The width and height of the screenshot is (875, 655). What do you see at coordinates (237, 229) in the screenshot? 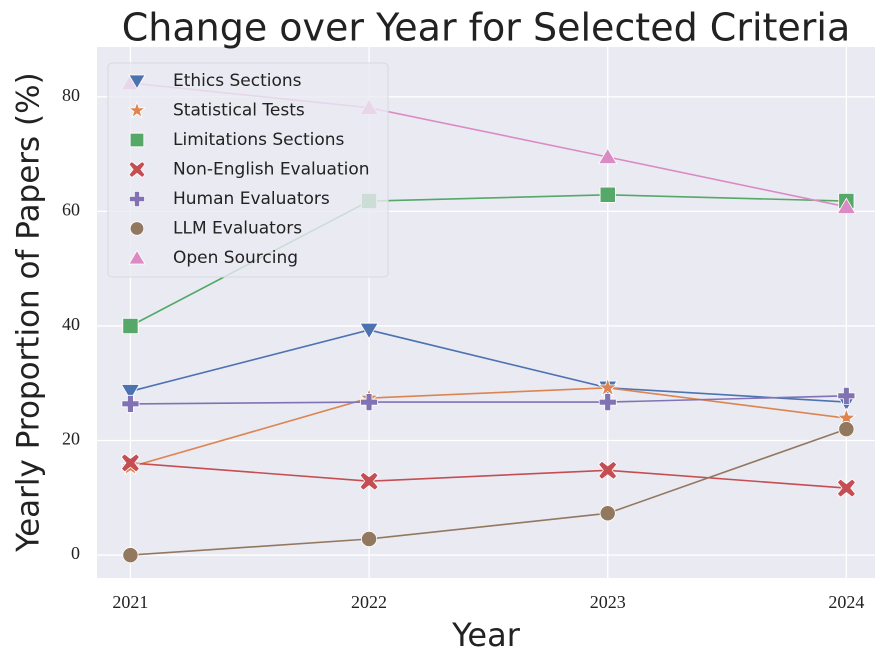
I see `legend-label: LLM Evaluators` at bounding box center [237, 229].